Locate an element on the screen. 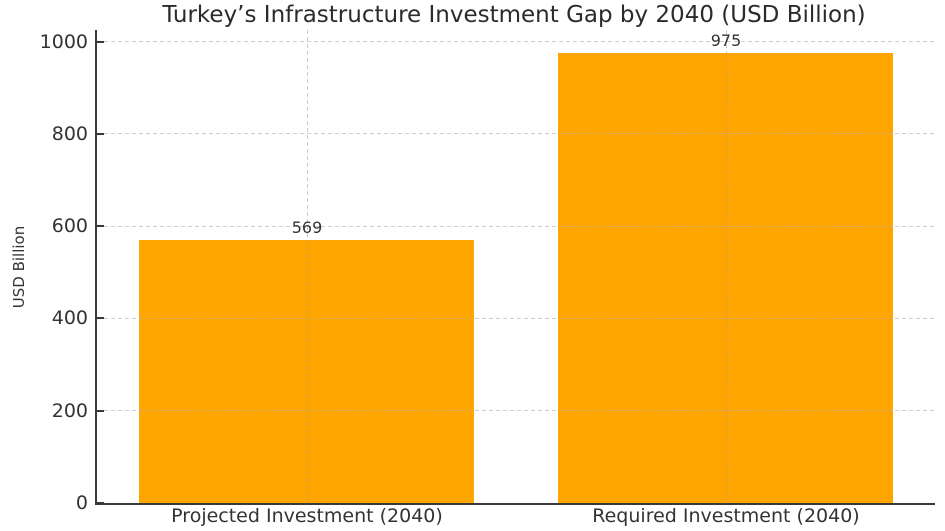 The width and height of the screenshot is (945, 531). bar-value-label: 569 is located at coordinates (307, 227).